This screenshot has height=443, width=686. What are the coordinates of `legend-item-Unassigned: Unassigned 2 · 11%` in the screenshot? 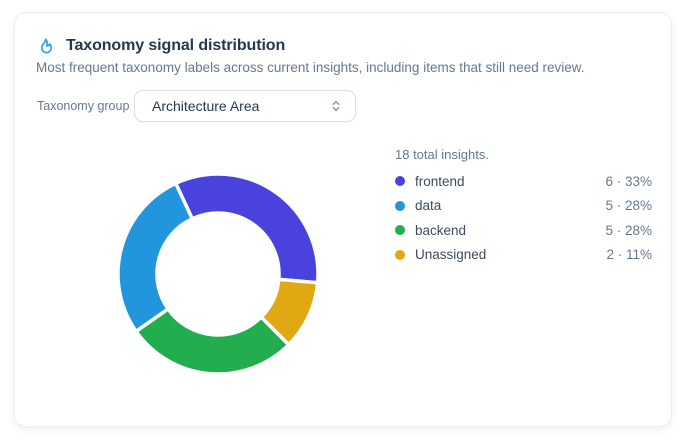 It's located at (523, 255).